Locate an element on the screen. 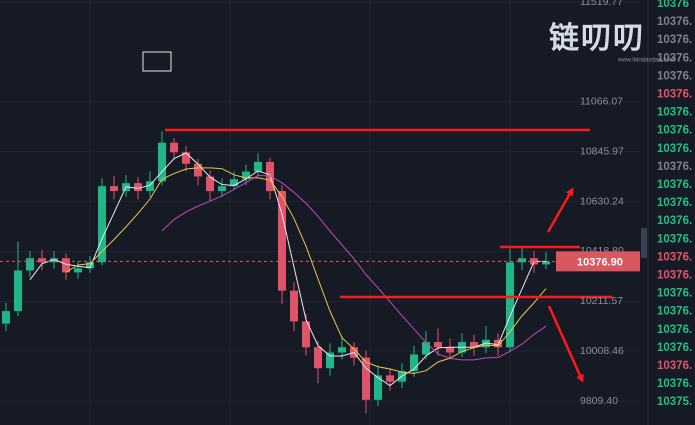 The width and height of the screenshot is (695, 425). scale-handle is located at coordinates (644, 243).